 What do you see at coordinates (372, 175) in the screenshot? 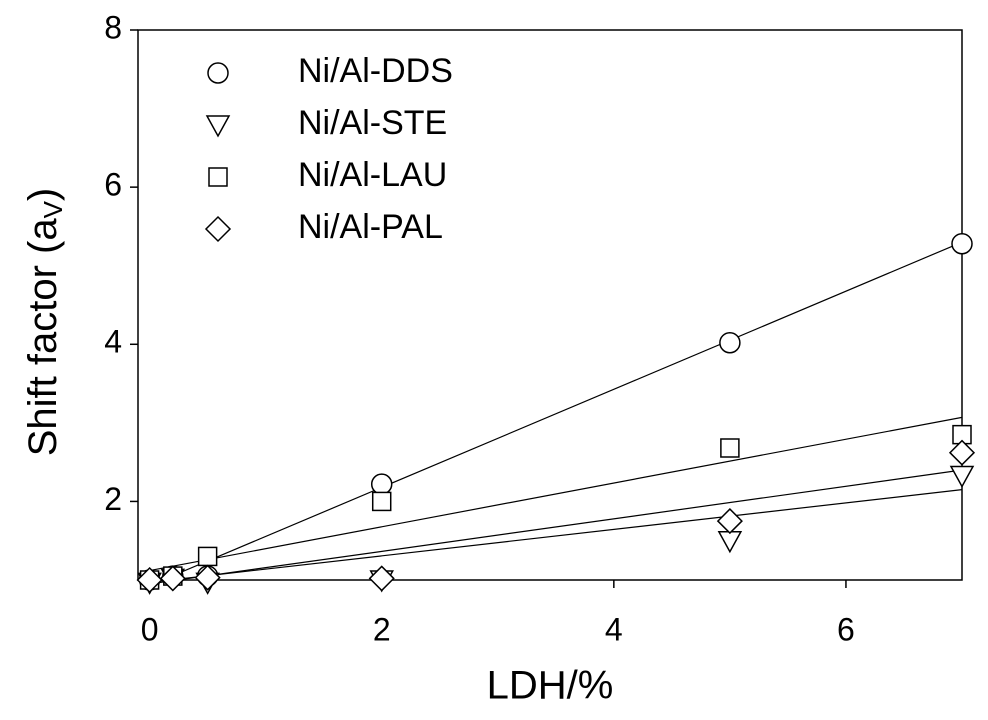
I see `legend-label: Ni/Al-LAU` at bounding box center [372, 175].